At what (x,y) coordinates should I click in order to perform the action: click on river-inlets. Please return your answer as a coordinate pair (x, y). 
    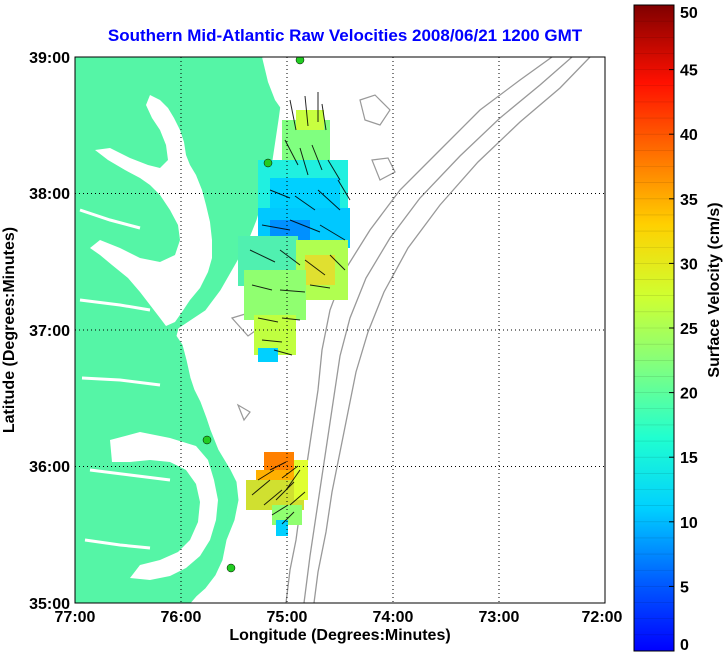
    Looking at the image, I should click on (125, 379).